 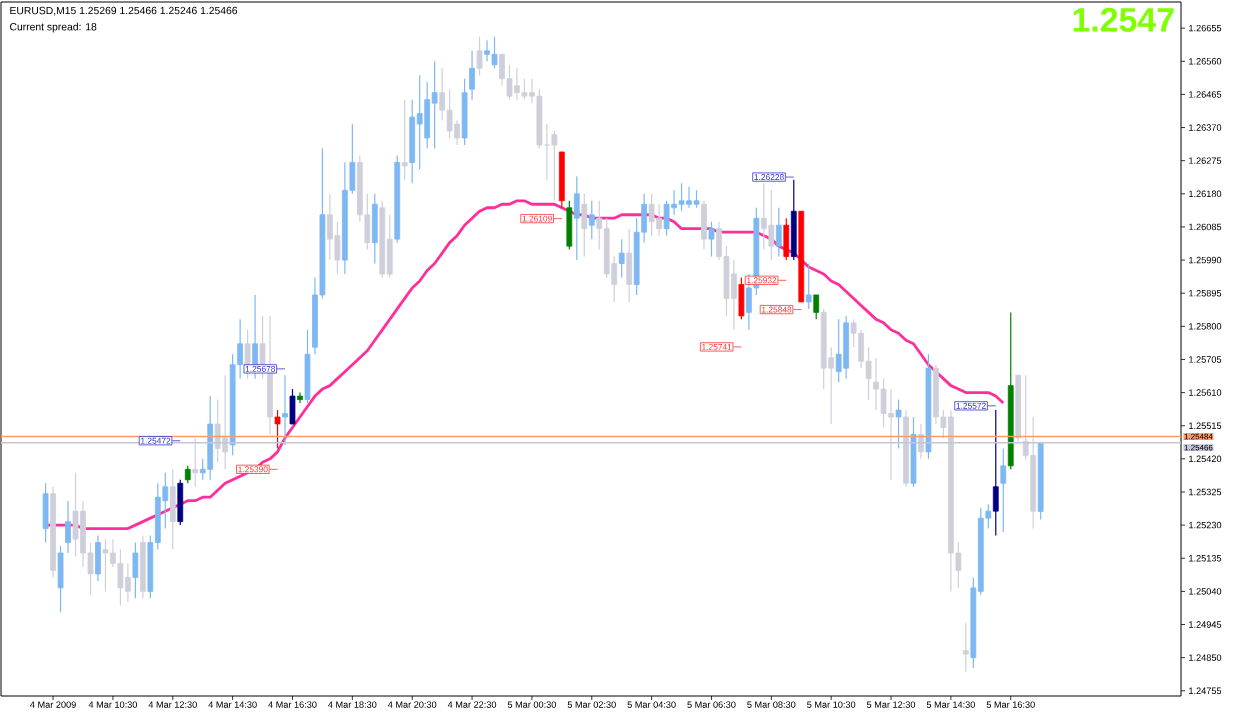 I want to click on text: 1.2547, so click(x=1123, y=19).